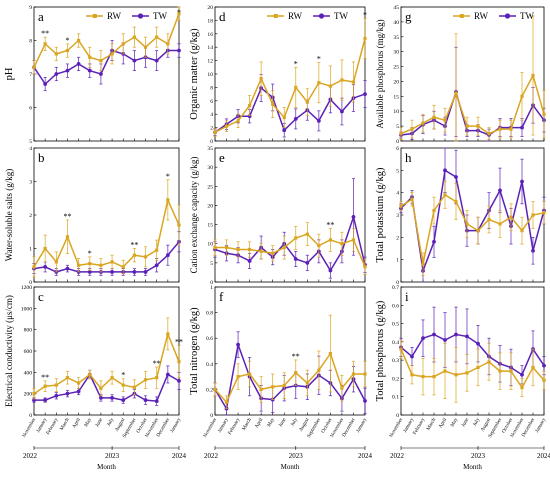  Describe the element at coordinates (396, 68) in the screenshot. I see `y-tick-label: 25` at that location.